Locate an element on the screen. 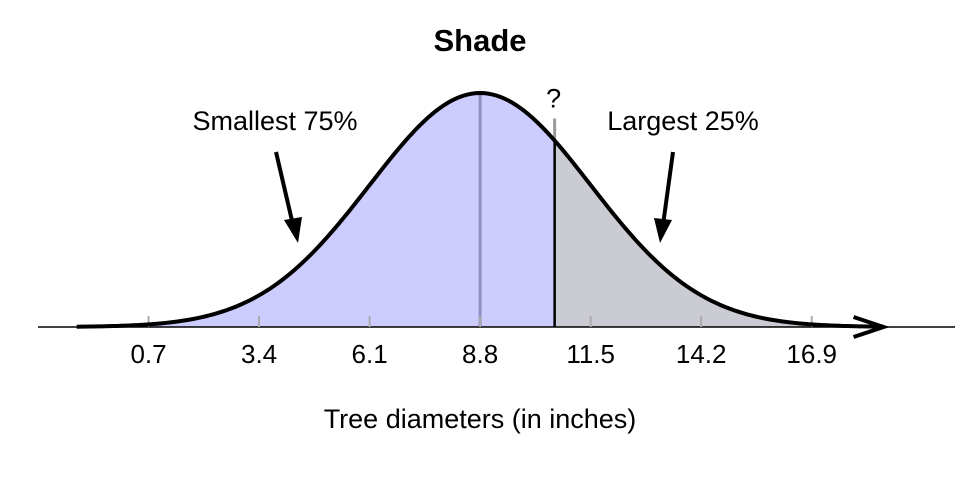 Image resolution: width=960 pixels, height=480 pixels. annotation-arrows is located at coordinates (474, 197).